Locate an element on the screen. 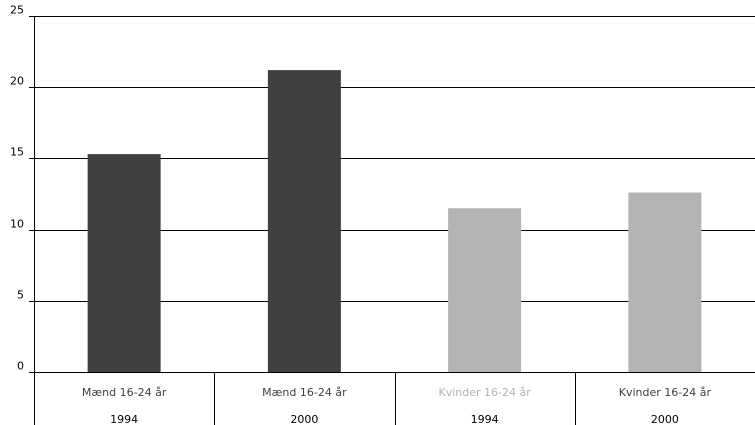 The height and width of the screenshot is (425, 755). y-tick-label: 20 is located at coordinates (17, 81).